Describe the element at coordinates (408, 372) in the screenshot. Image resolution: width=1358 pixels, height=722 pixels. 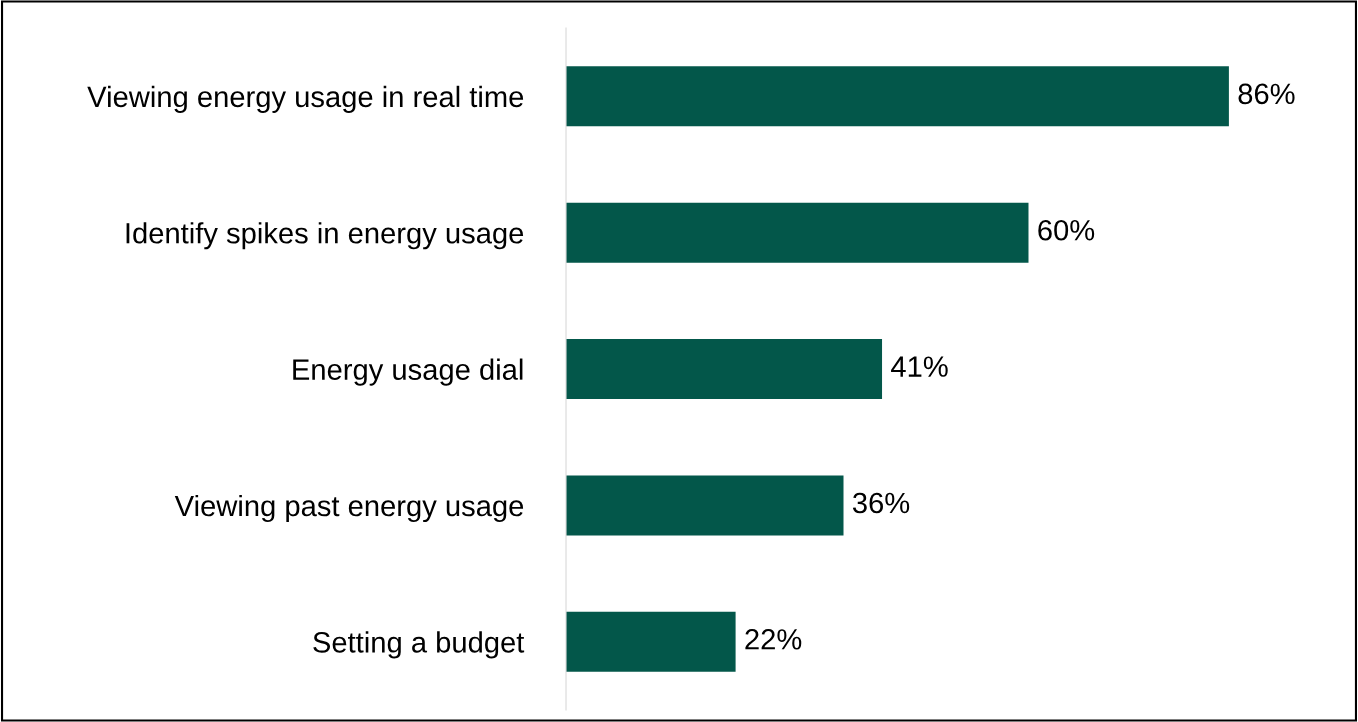
I see `y-tick-label: Energy usage dial` at that location.